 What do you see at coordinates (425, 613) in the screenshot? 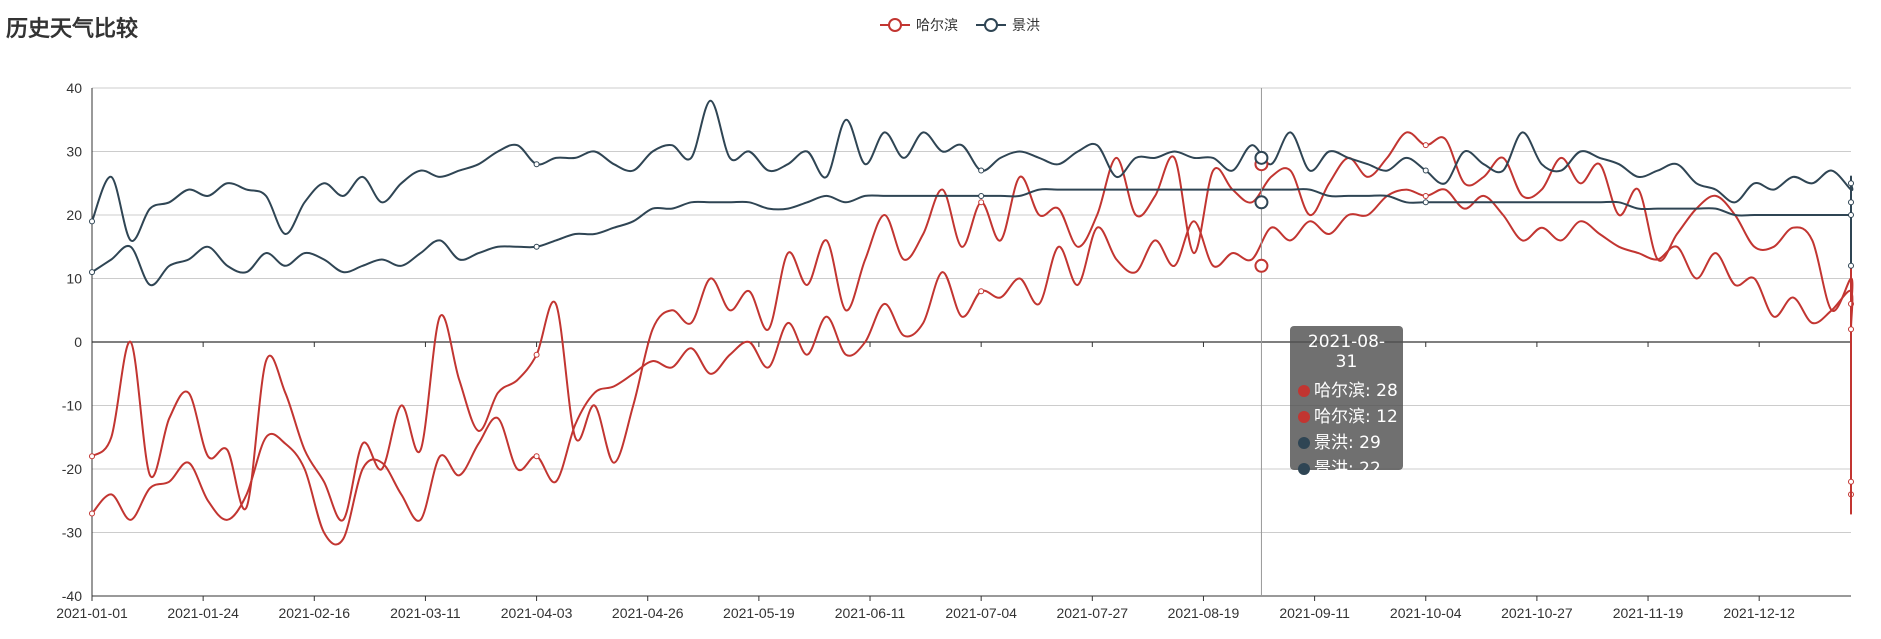
I see `x-tick-label: 2021-03-11` at bounding box center [425, 613].